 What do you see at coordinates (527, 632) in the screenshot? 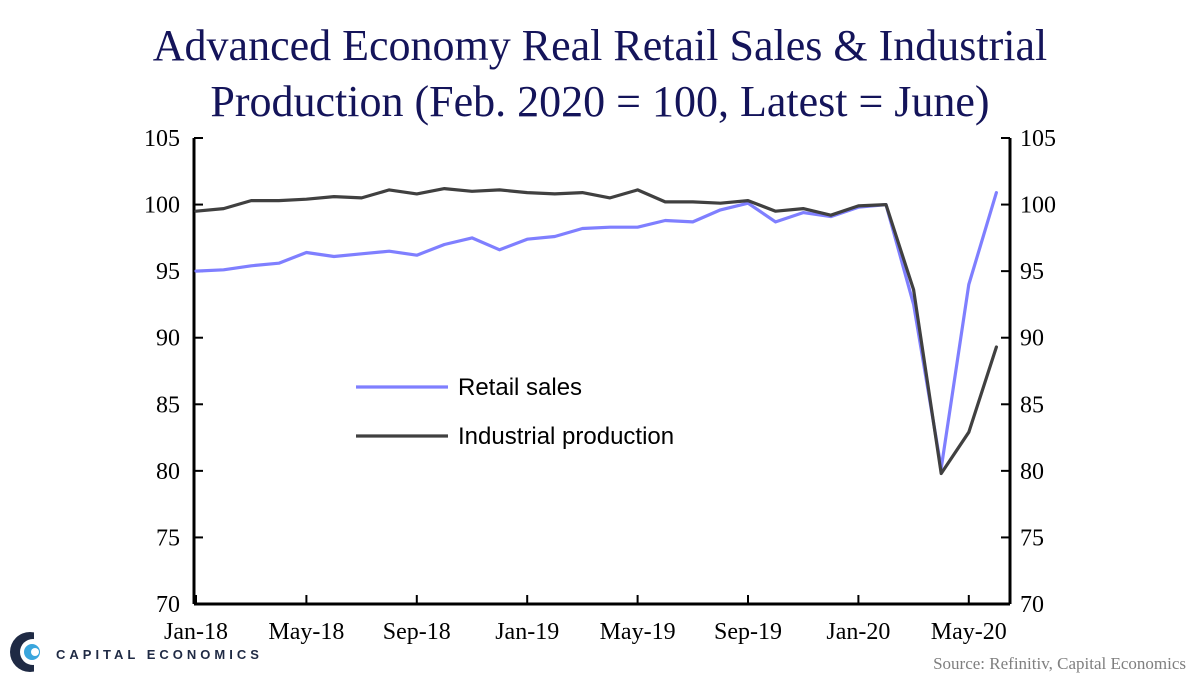
I see `x-tick-label: Jan-19` at bounding box center [527, 632].